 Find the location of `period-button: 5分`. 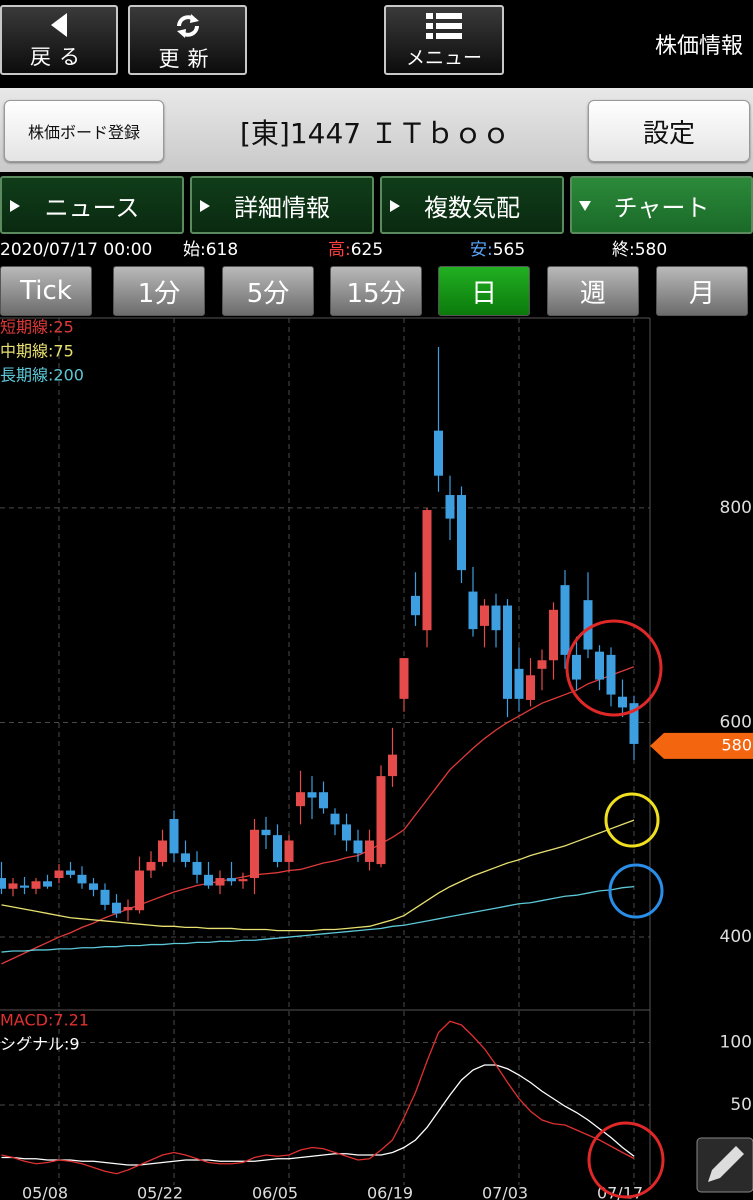

period-button: 5分 is located at coordinates (268, 291).